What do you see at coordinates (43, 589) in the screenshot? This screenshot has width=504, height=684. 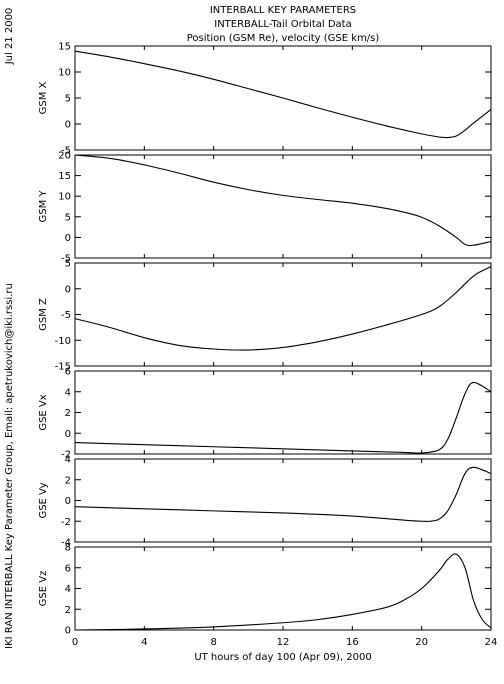 I see `y-axis-label: GSE Vz` at bounding box center [43, 589].